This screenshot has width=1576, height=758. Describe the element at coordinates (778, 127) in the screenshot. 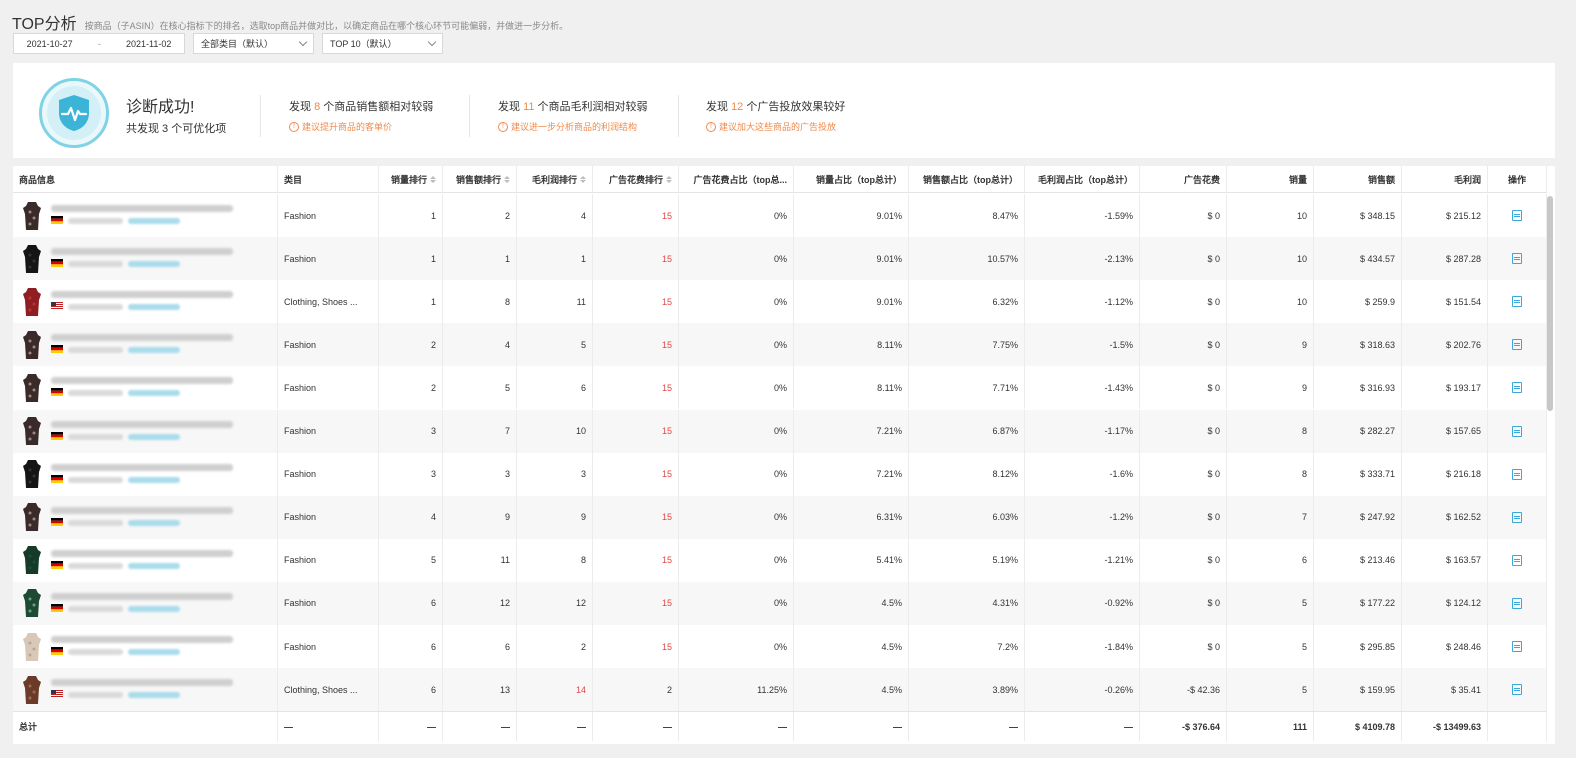

I see `finding-tip: 建议加大这些商品的广告投放` at that location.